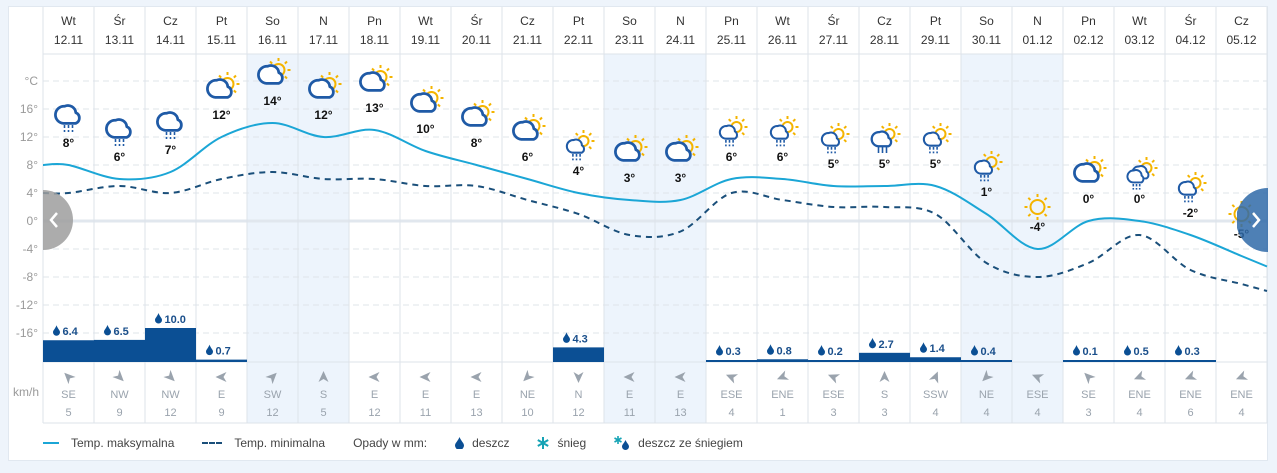  Describe the element at coordinates (33, 165) in the screenshot. I see `y-tick-label: 8°` at that location.